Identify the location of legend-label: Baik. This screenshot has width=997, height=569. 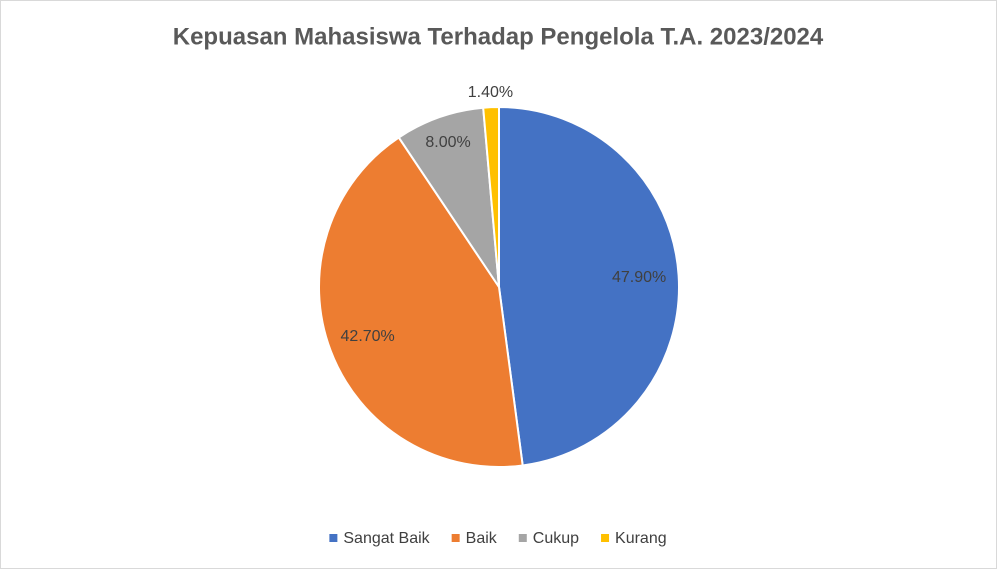
(482, 538).